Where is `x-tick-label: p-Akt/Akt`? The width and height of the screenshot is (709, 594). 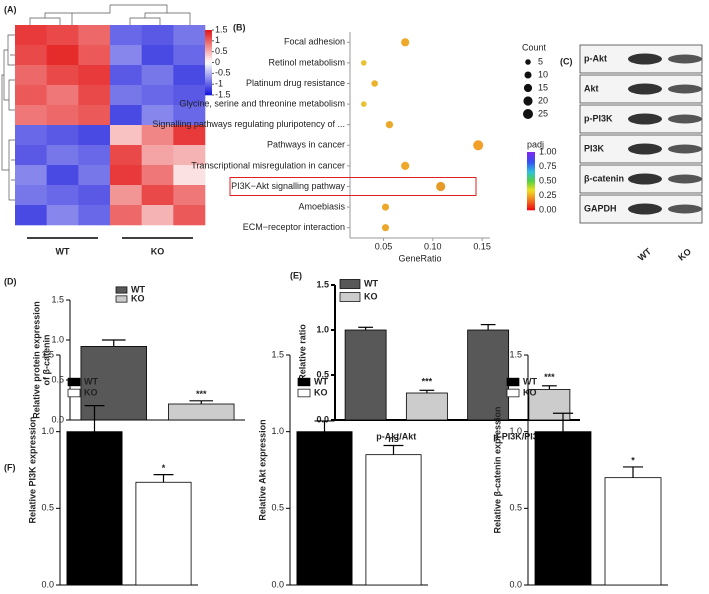
x-tick-label: p-Akt/Akt is located at coordinates (396, 436).